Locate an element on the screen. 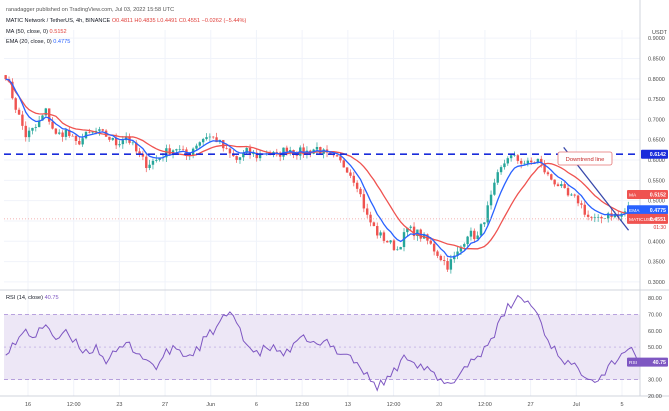 Image resolution: width=669 pixels, height=411 pixels. ma-price-tag-label: MA is located at coordinates (633, 195).